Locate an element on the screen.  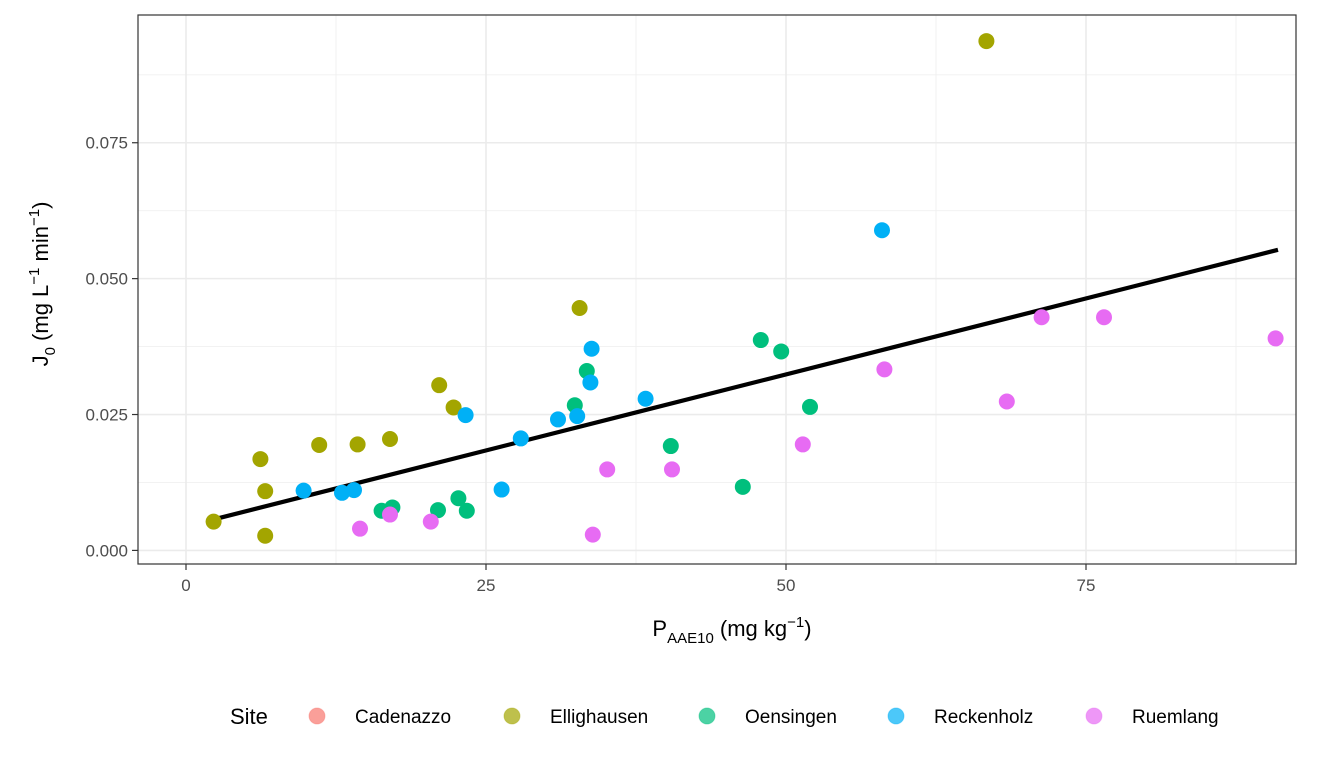
y-title-main: J is located at coordinates (40, 360).